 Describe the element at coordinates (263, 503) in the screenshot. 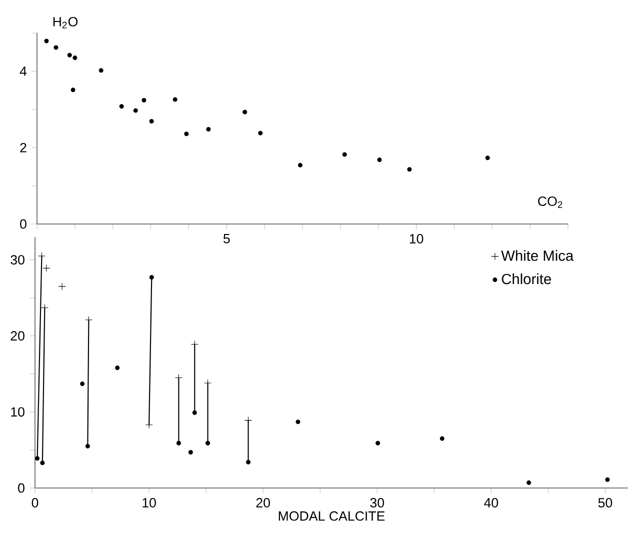

I see `x-tick-label: 20` at that location.